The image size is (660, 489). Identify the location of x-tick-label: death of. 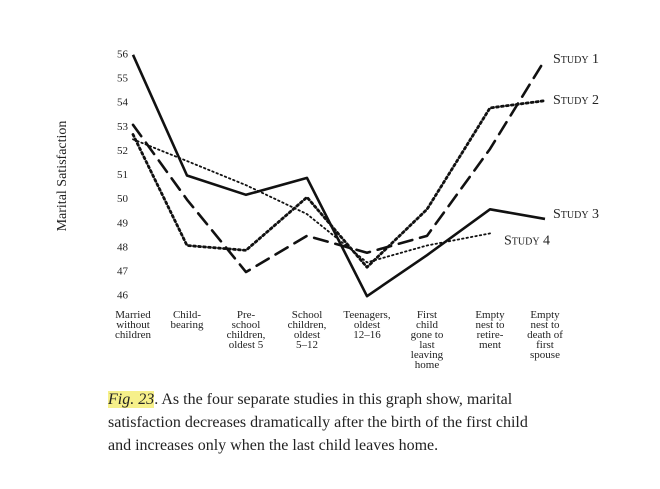
(545, 335).